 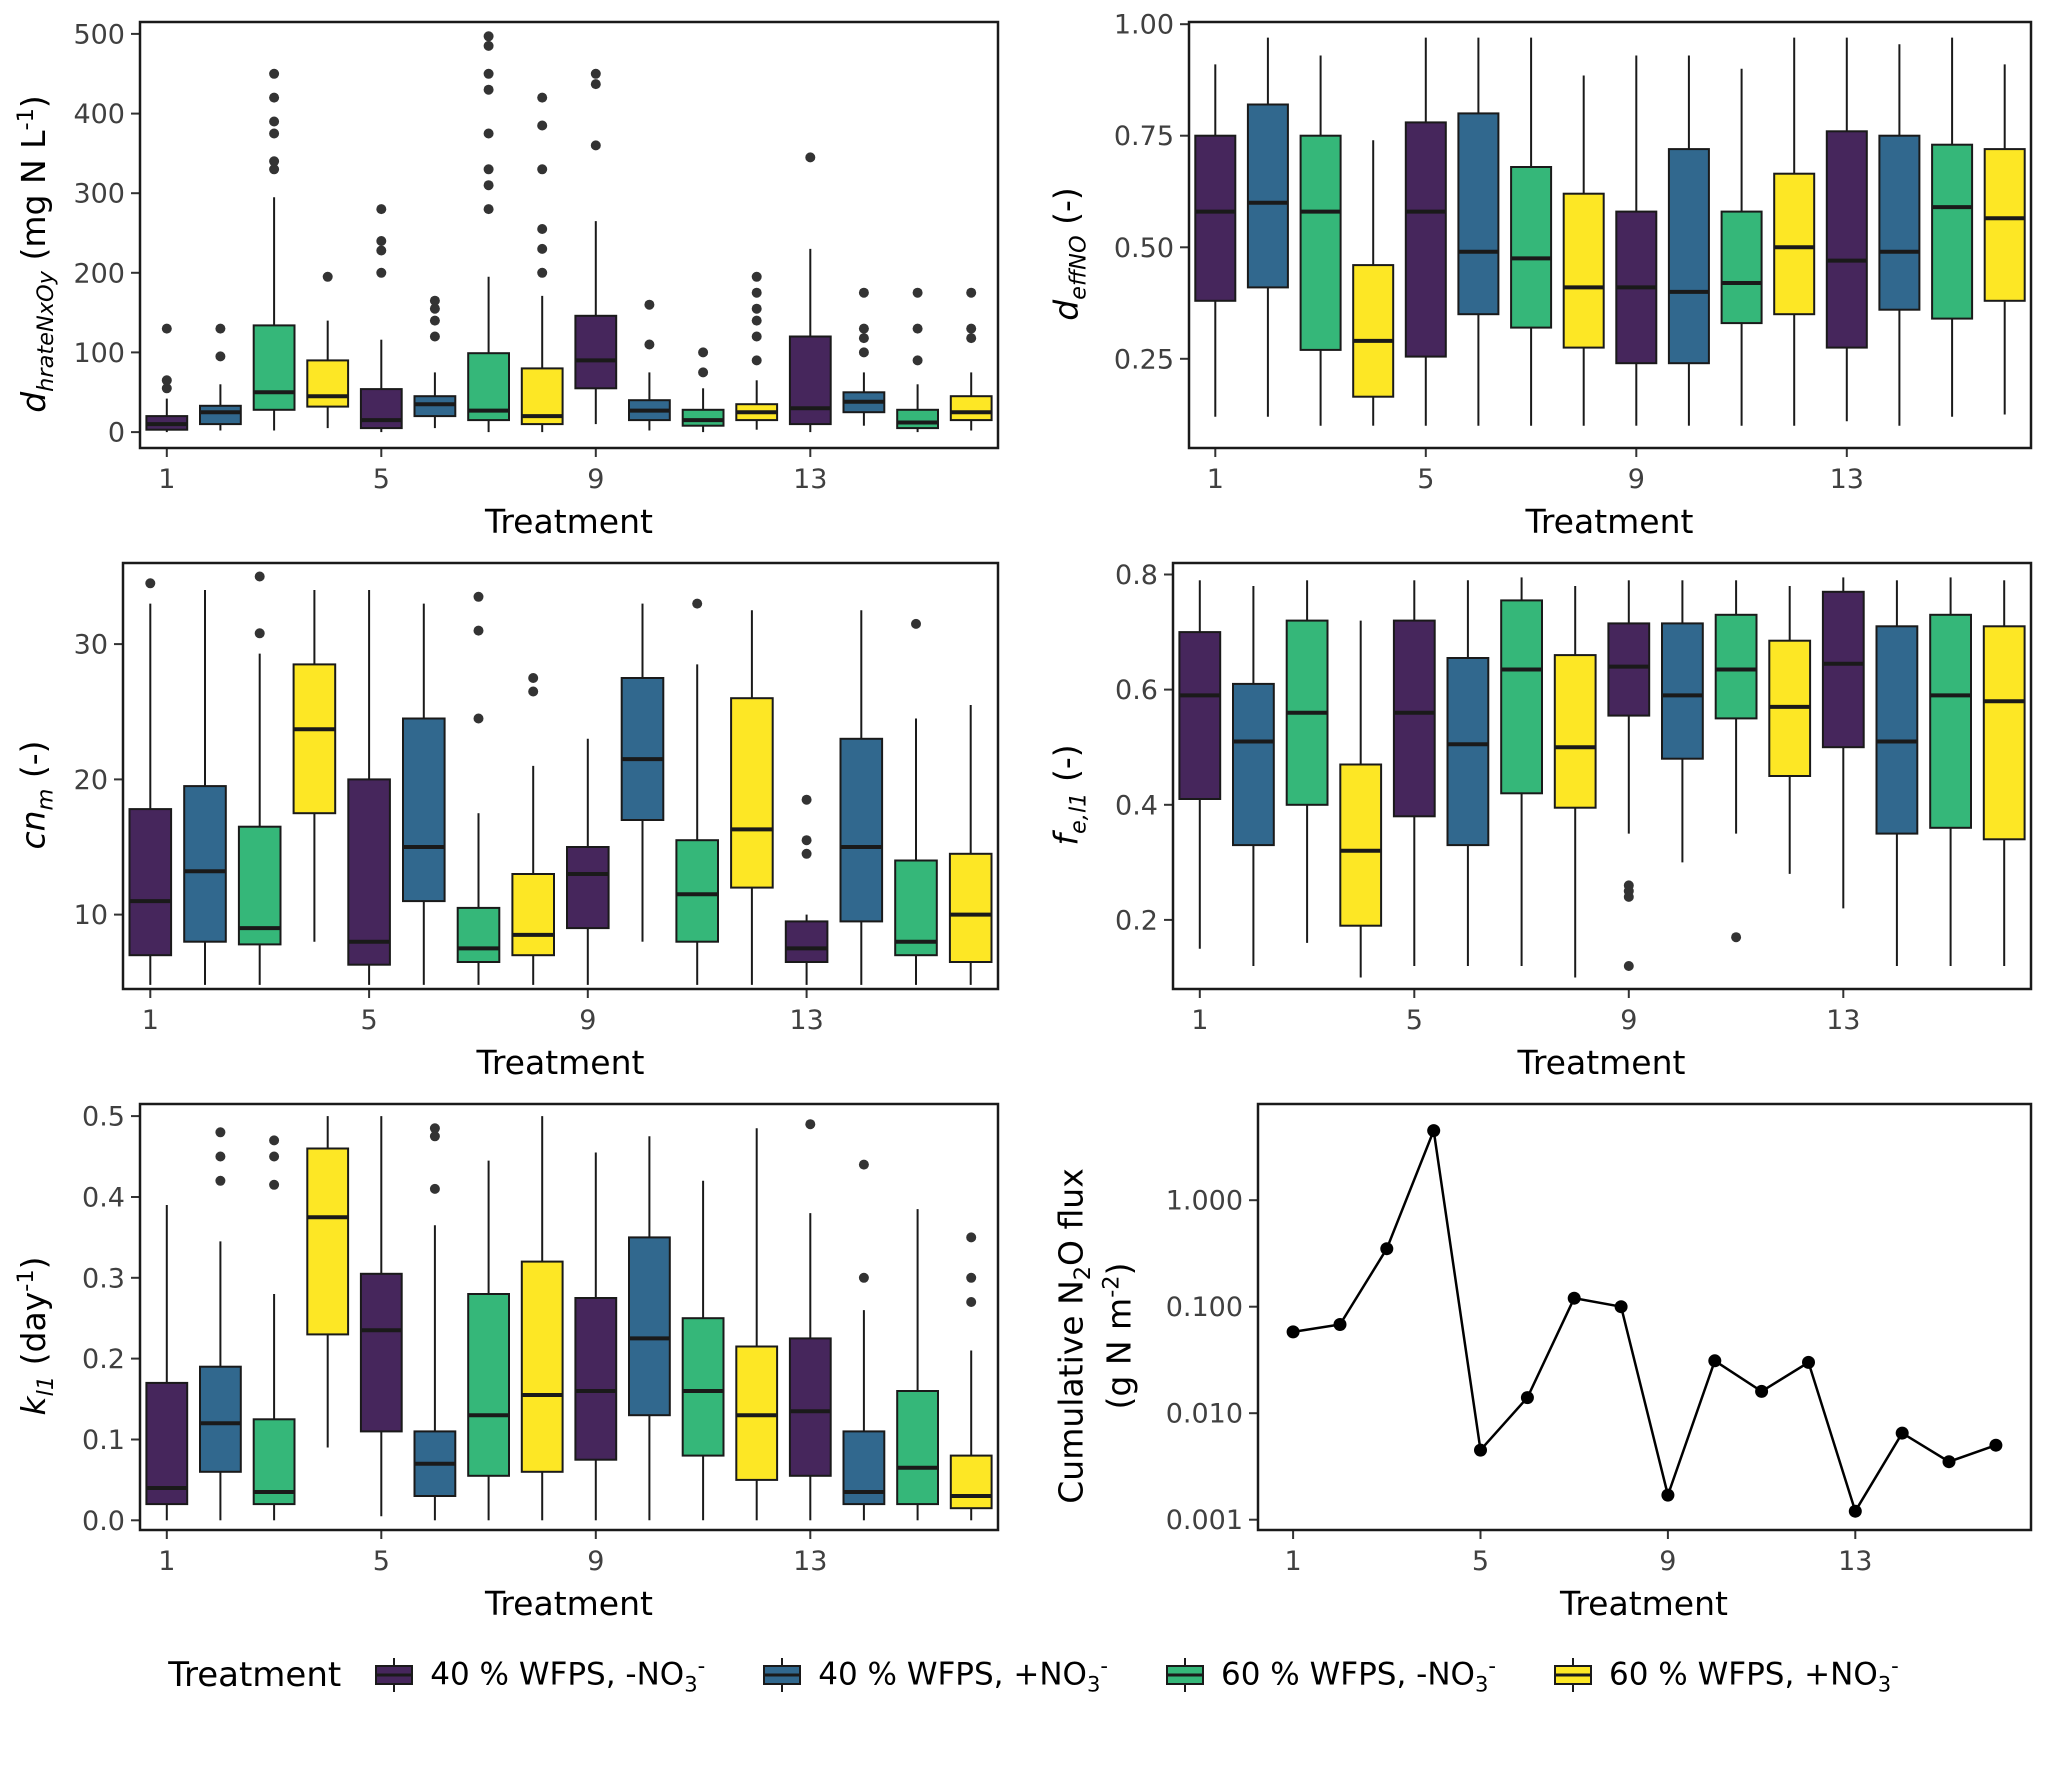 What do you see at coordinates (568, 1675) in the screenshot?
I see `legend-item-label: 40 % WFPS, -NO3-` at bounding box center [568, 1675].